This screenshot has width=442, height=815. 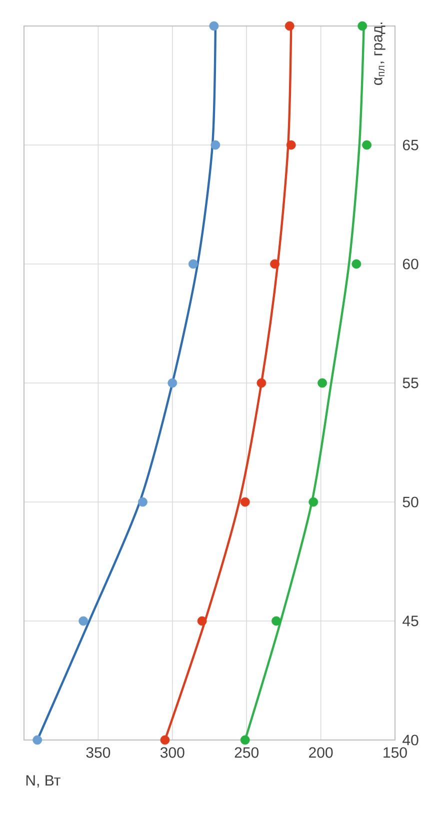 What do you see at coordinates (410, 740) in the screenshot?
I see `y-tick-label: 40` at bounding box center [410, 740].